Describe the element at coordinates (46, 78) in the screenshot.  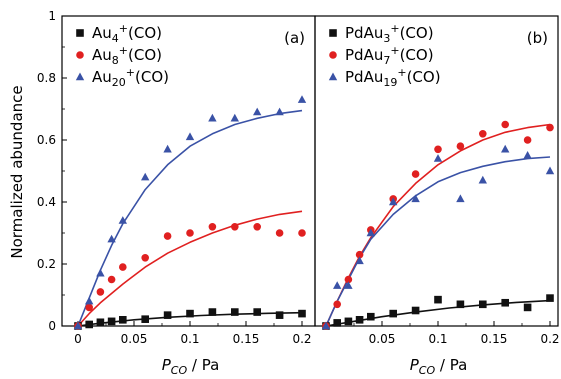
I see `y-tick-label: 0.8` at that location.